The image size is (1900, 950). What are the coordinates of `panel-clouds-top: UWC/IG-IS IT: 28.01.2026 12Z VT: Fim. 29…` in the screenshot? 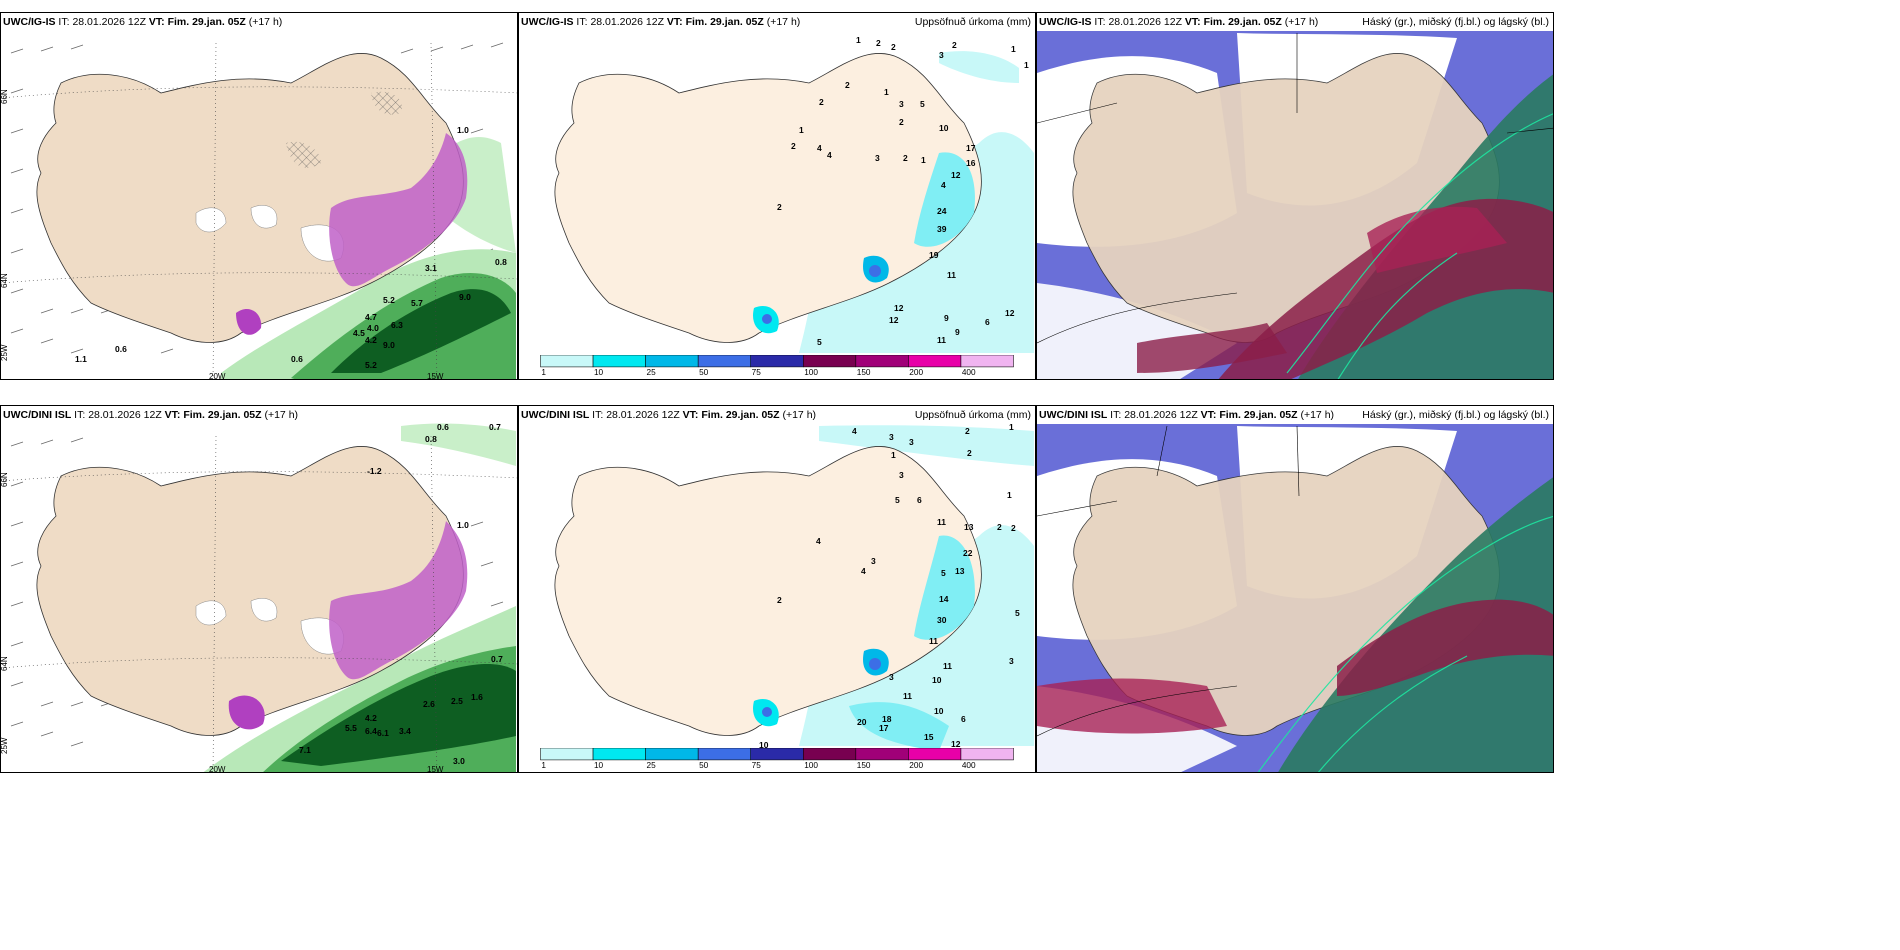 It's located at (1295, 196).